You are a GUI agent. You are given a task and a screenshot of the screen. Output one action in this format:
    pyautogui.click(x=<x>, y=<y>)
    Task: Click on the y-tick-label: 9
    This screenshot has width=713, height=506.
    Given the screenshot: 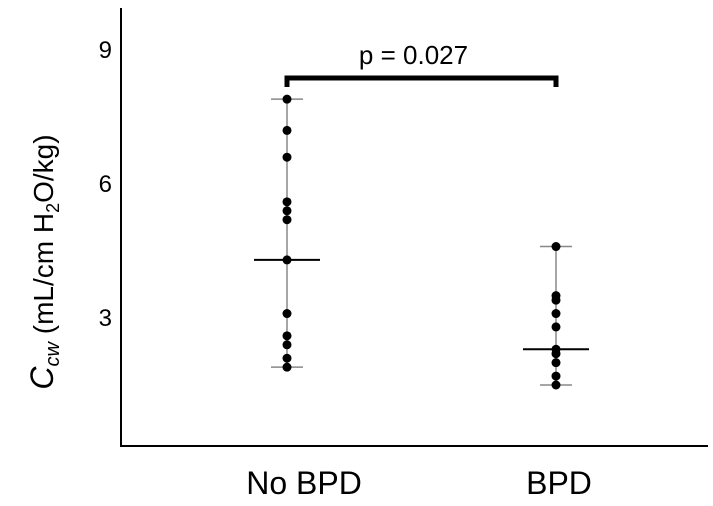 What is the action you would take?
    pyautogui.click(x=105, y=50)
    